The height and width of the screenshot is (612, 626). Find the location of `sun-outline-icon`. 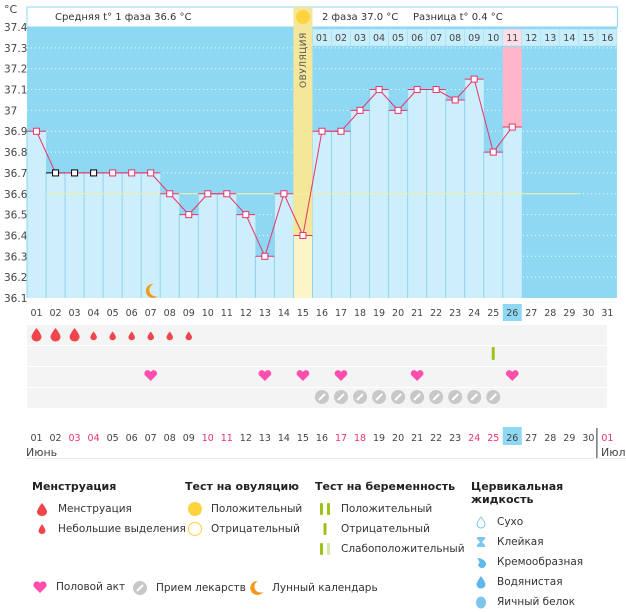

sun-outline-icon is located at coordinates (195, 529).